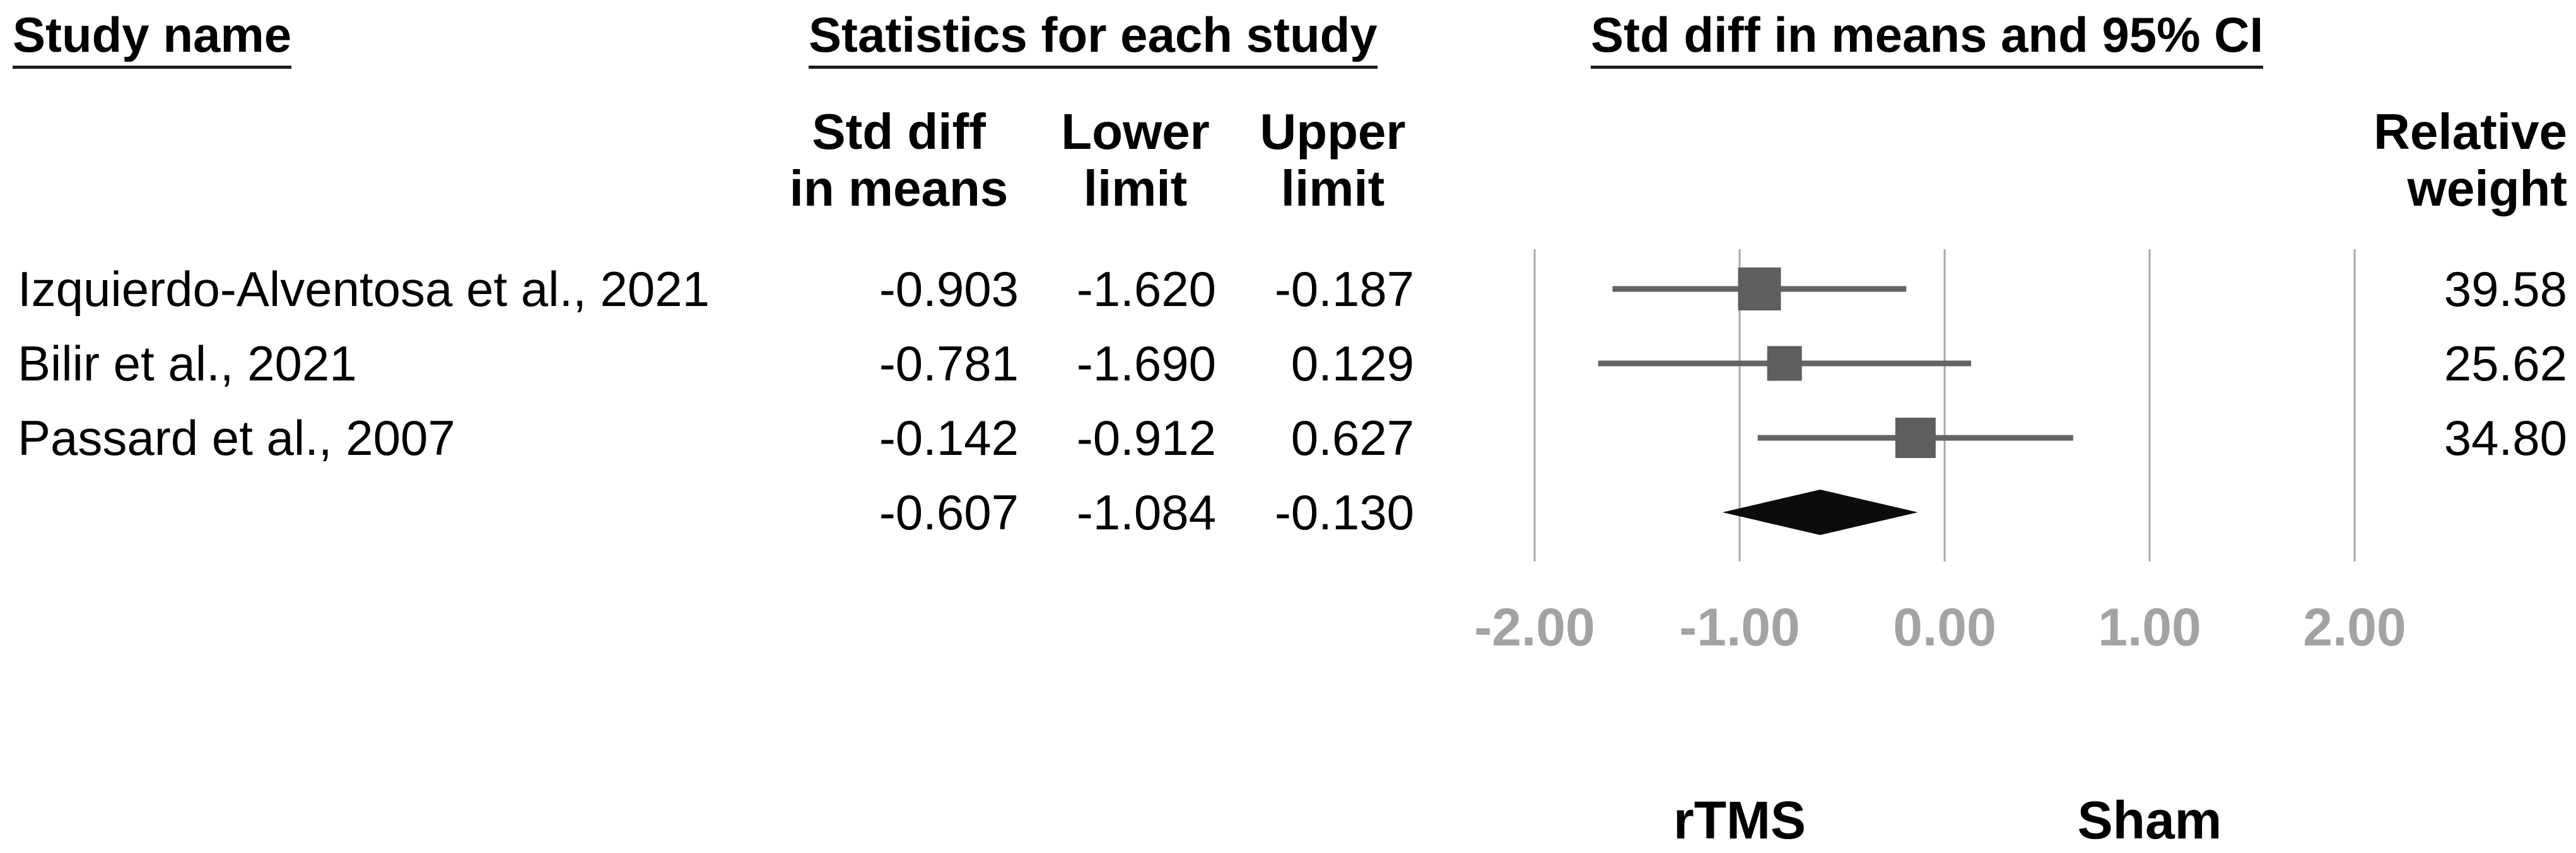  What do you see at coordinates (2354, 627) in the screenshot?
I see `axis-tick-label: 2.00` at bounding box center [2354, 627].